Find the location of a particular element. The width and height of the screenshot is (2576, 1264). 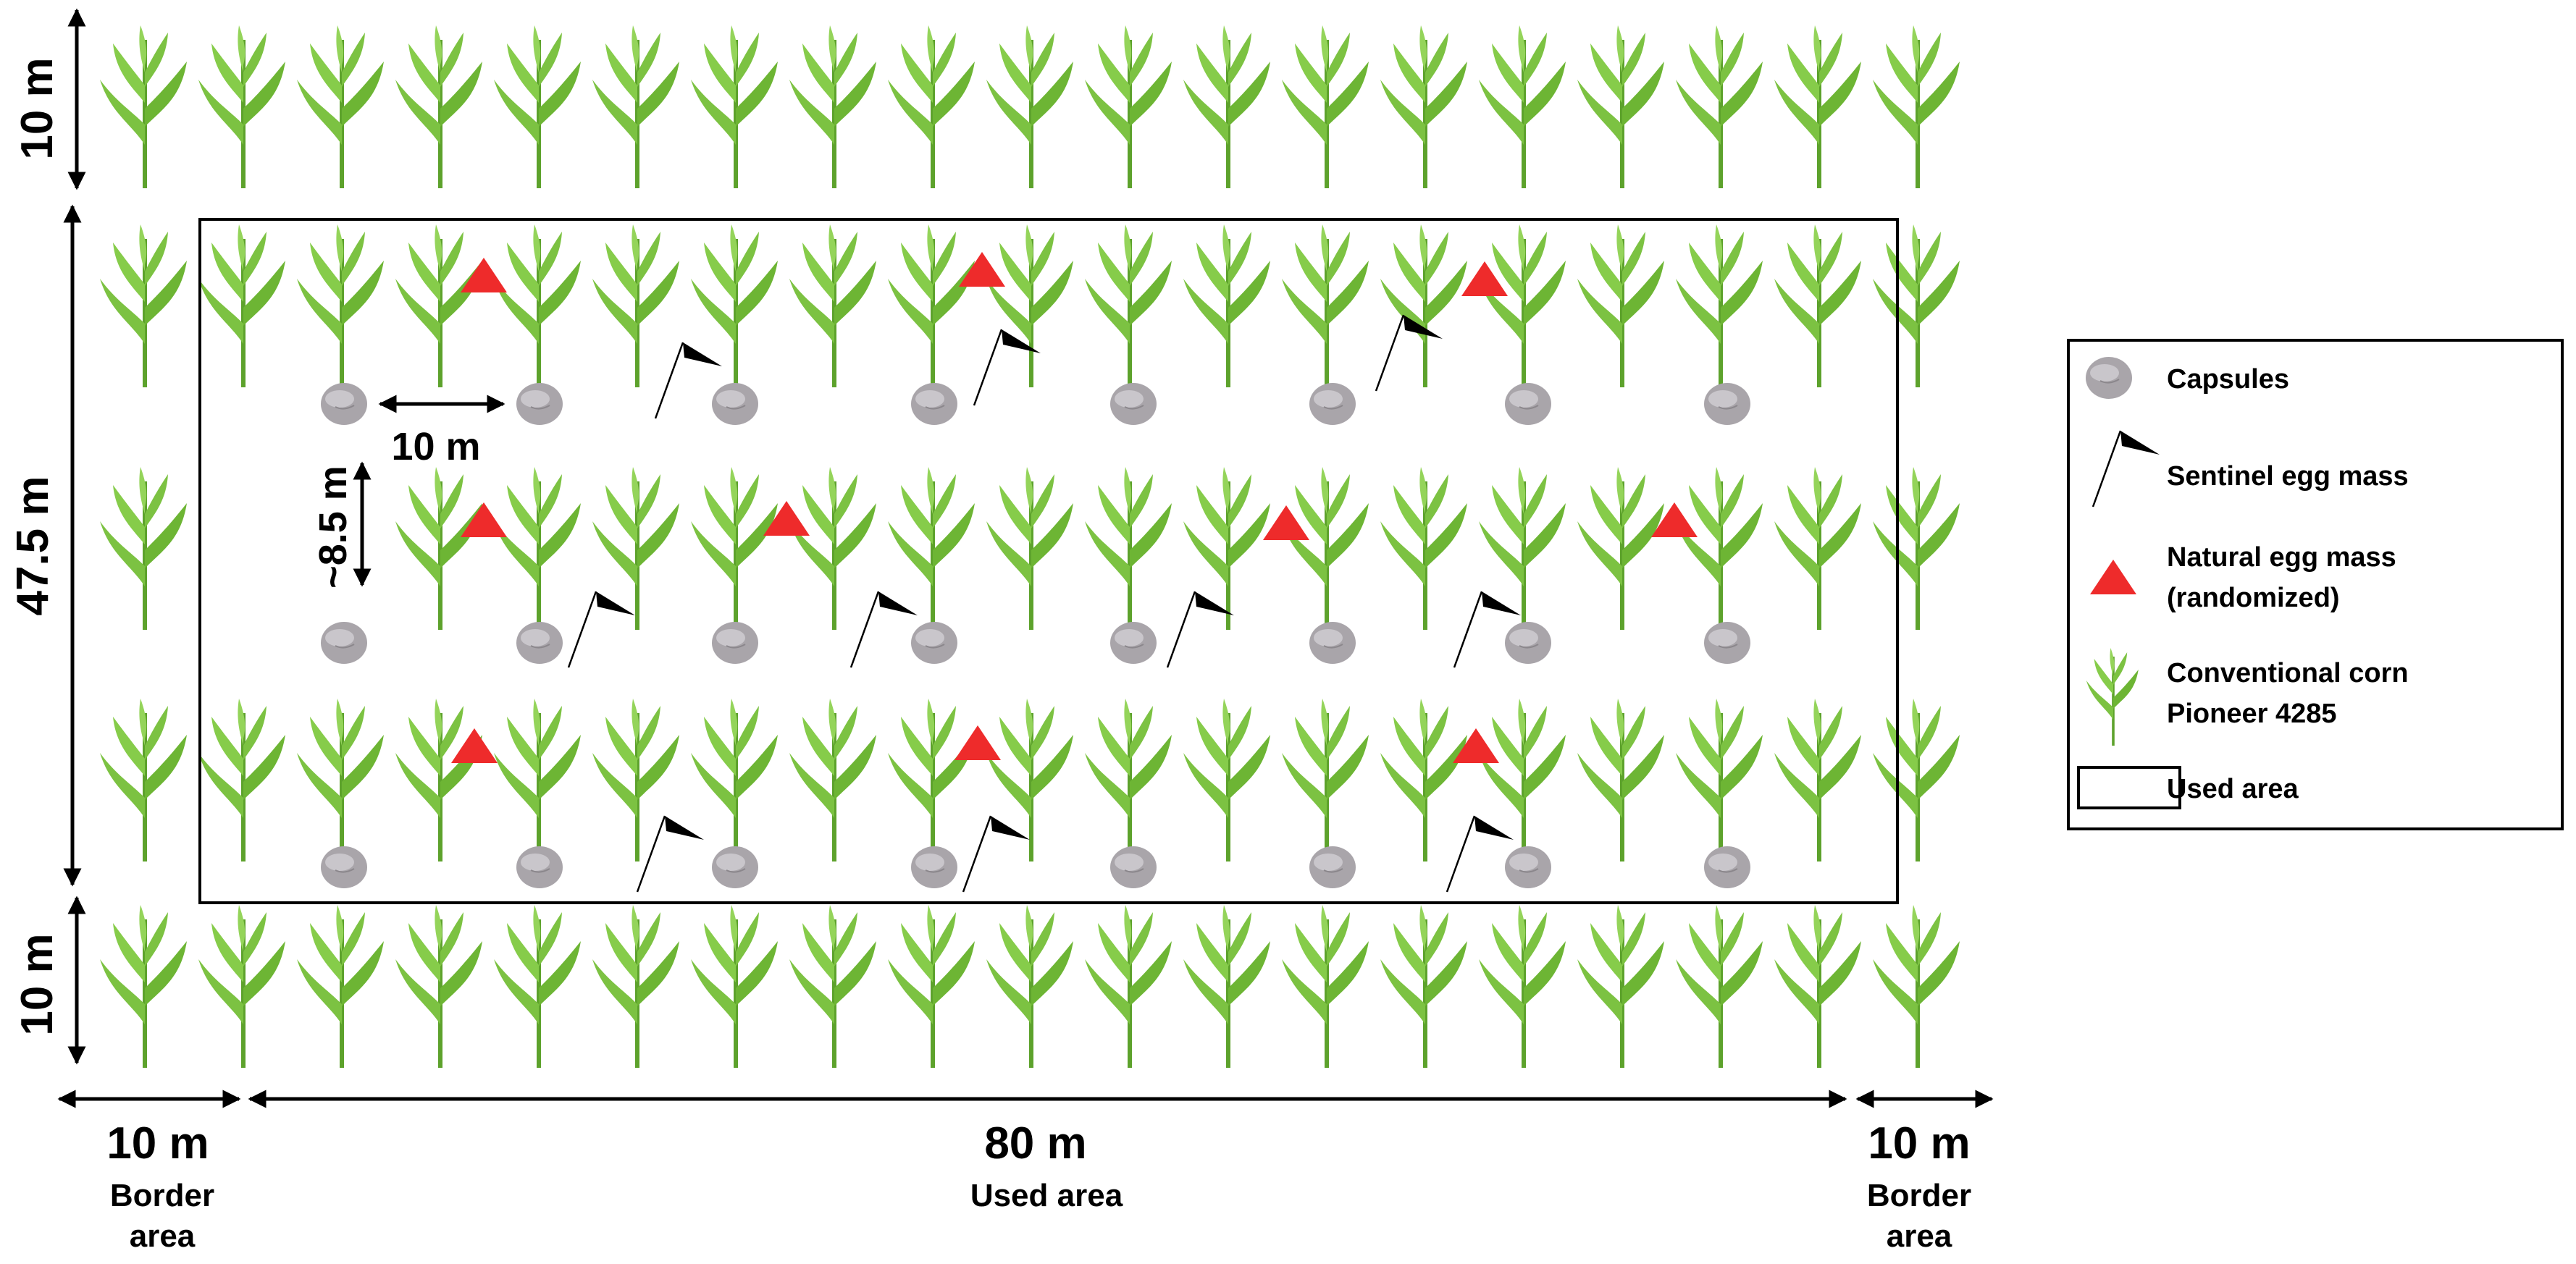

legend-used-area: Used area is located at coordinates (2233, 789).